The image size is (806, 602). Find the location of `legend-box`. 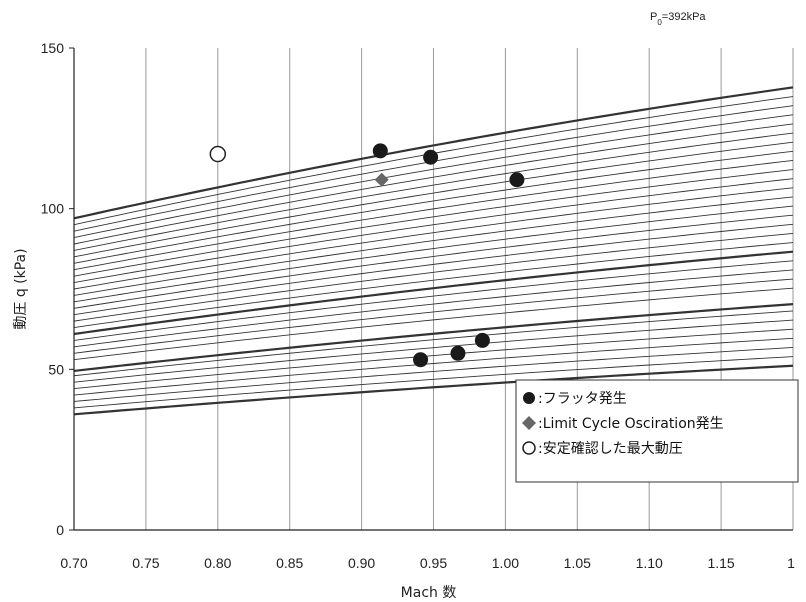

legend-box is located at coordinates (657, 431).